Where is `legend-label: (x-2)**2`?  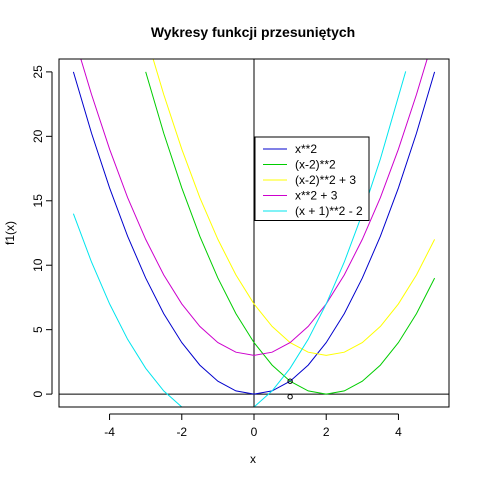
legend-label: (x-2)**2 is located at coordinates (315, 165).